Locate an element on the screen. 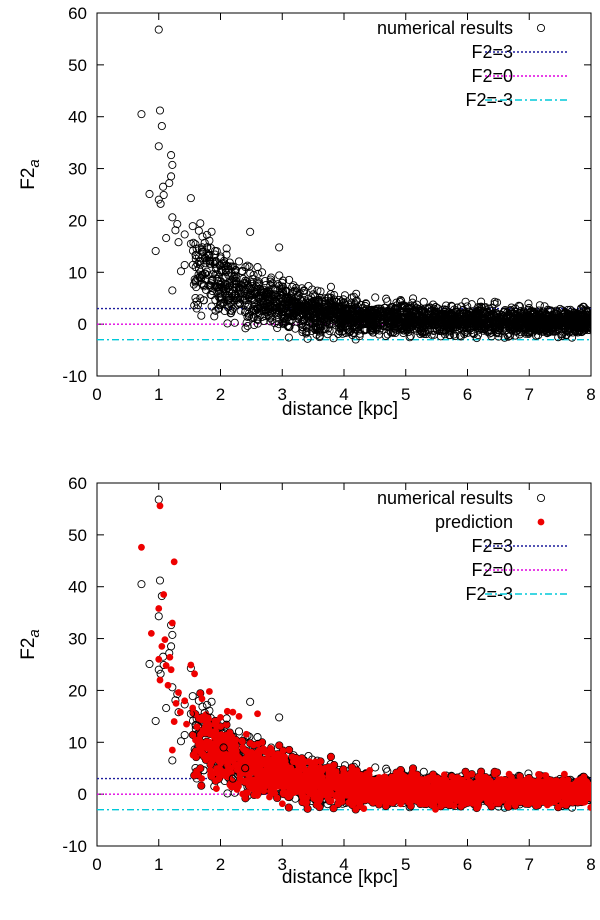 This screenshot has height=920, width=600. y-tick-label: 60 is located at coordinates (77, 483).